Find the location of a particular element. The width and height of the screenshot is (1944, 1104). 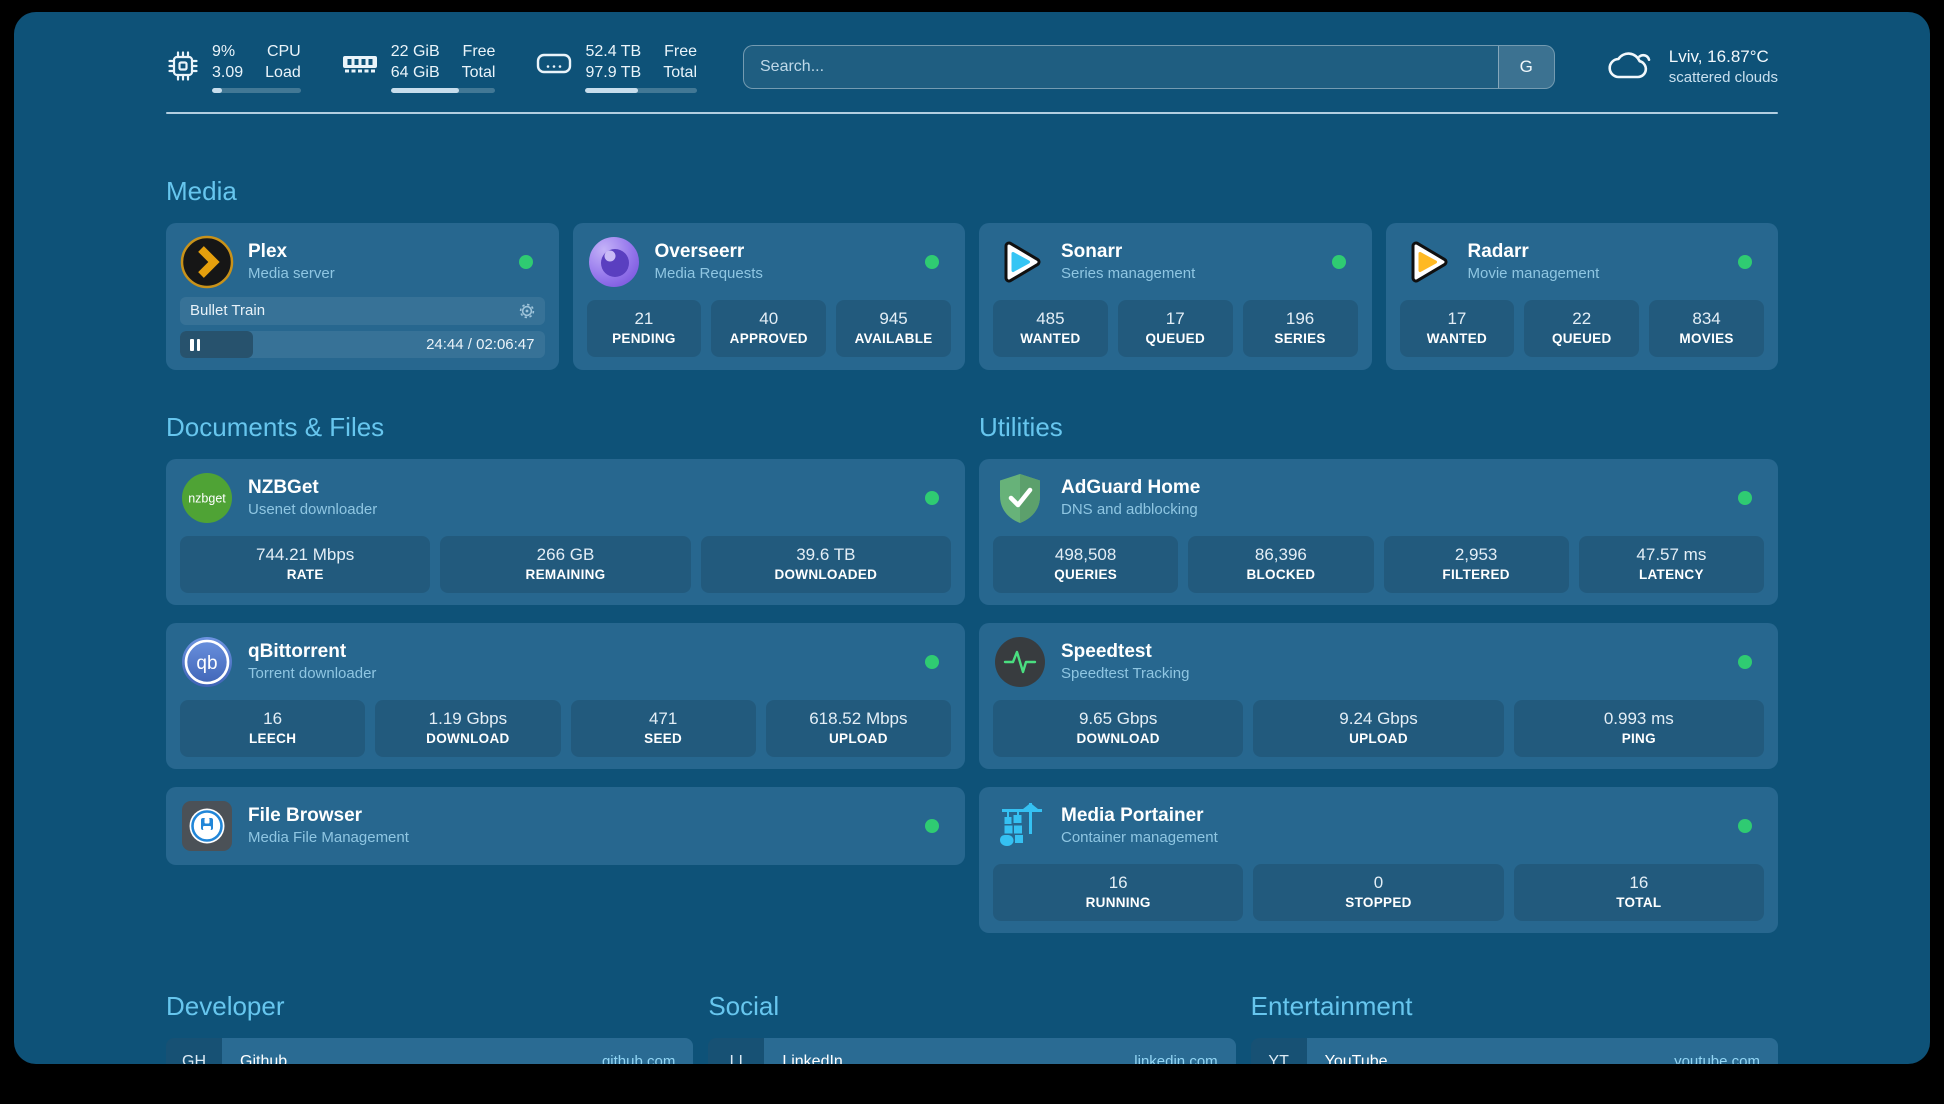

stat-box: 618.52 Mbps UPLOAD is located at coordinates (858, 728).